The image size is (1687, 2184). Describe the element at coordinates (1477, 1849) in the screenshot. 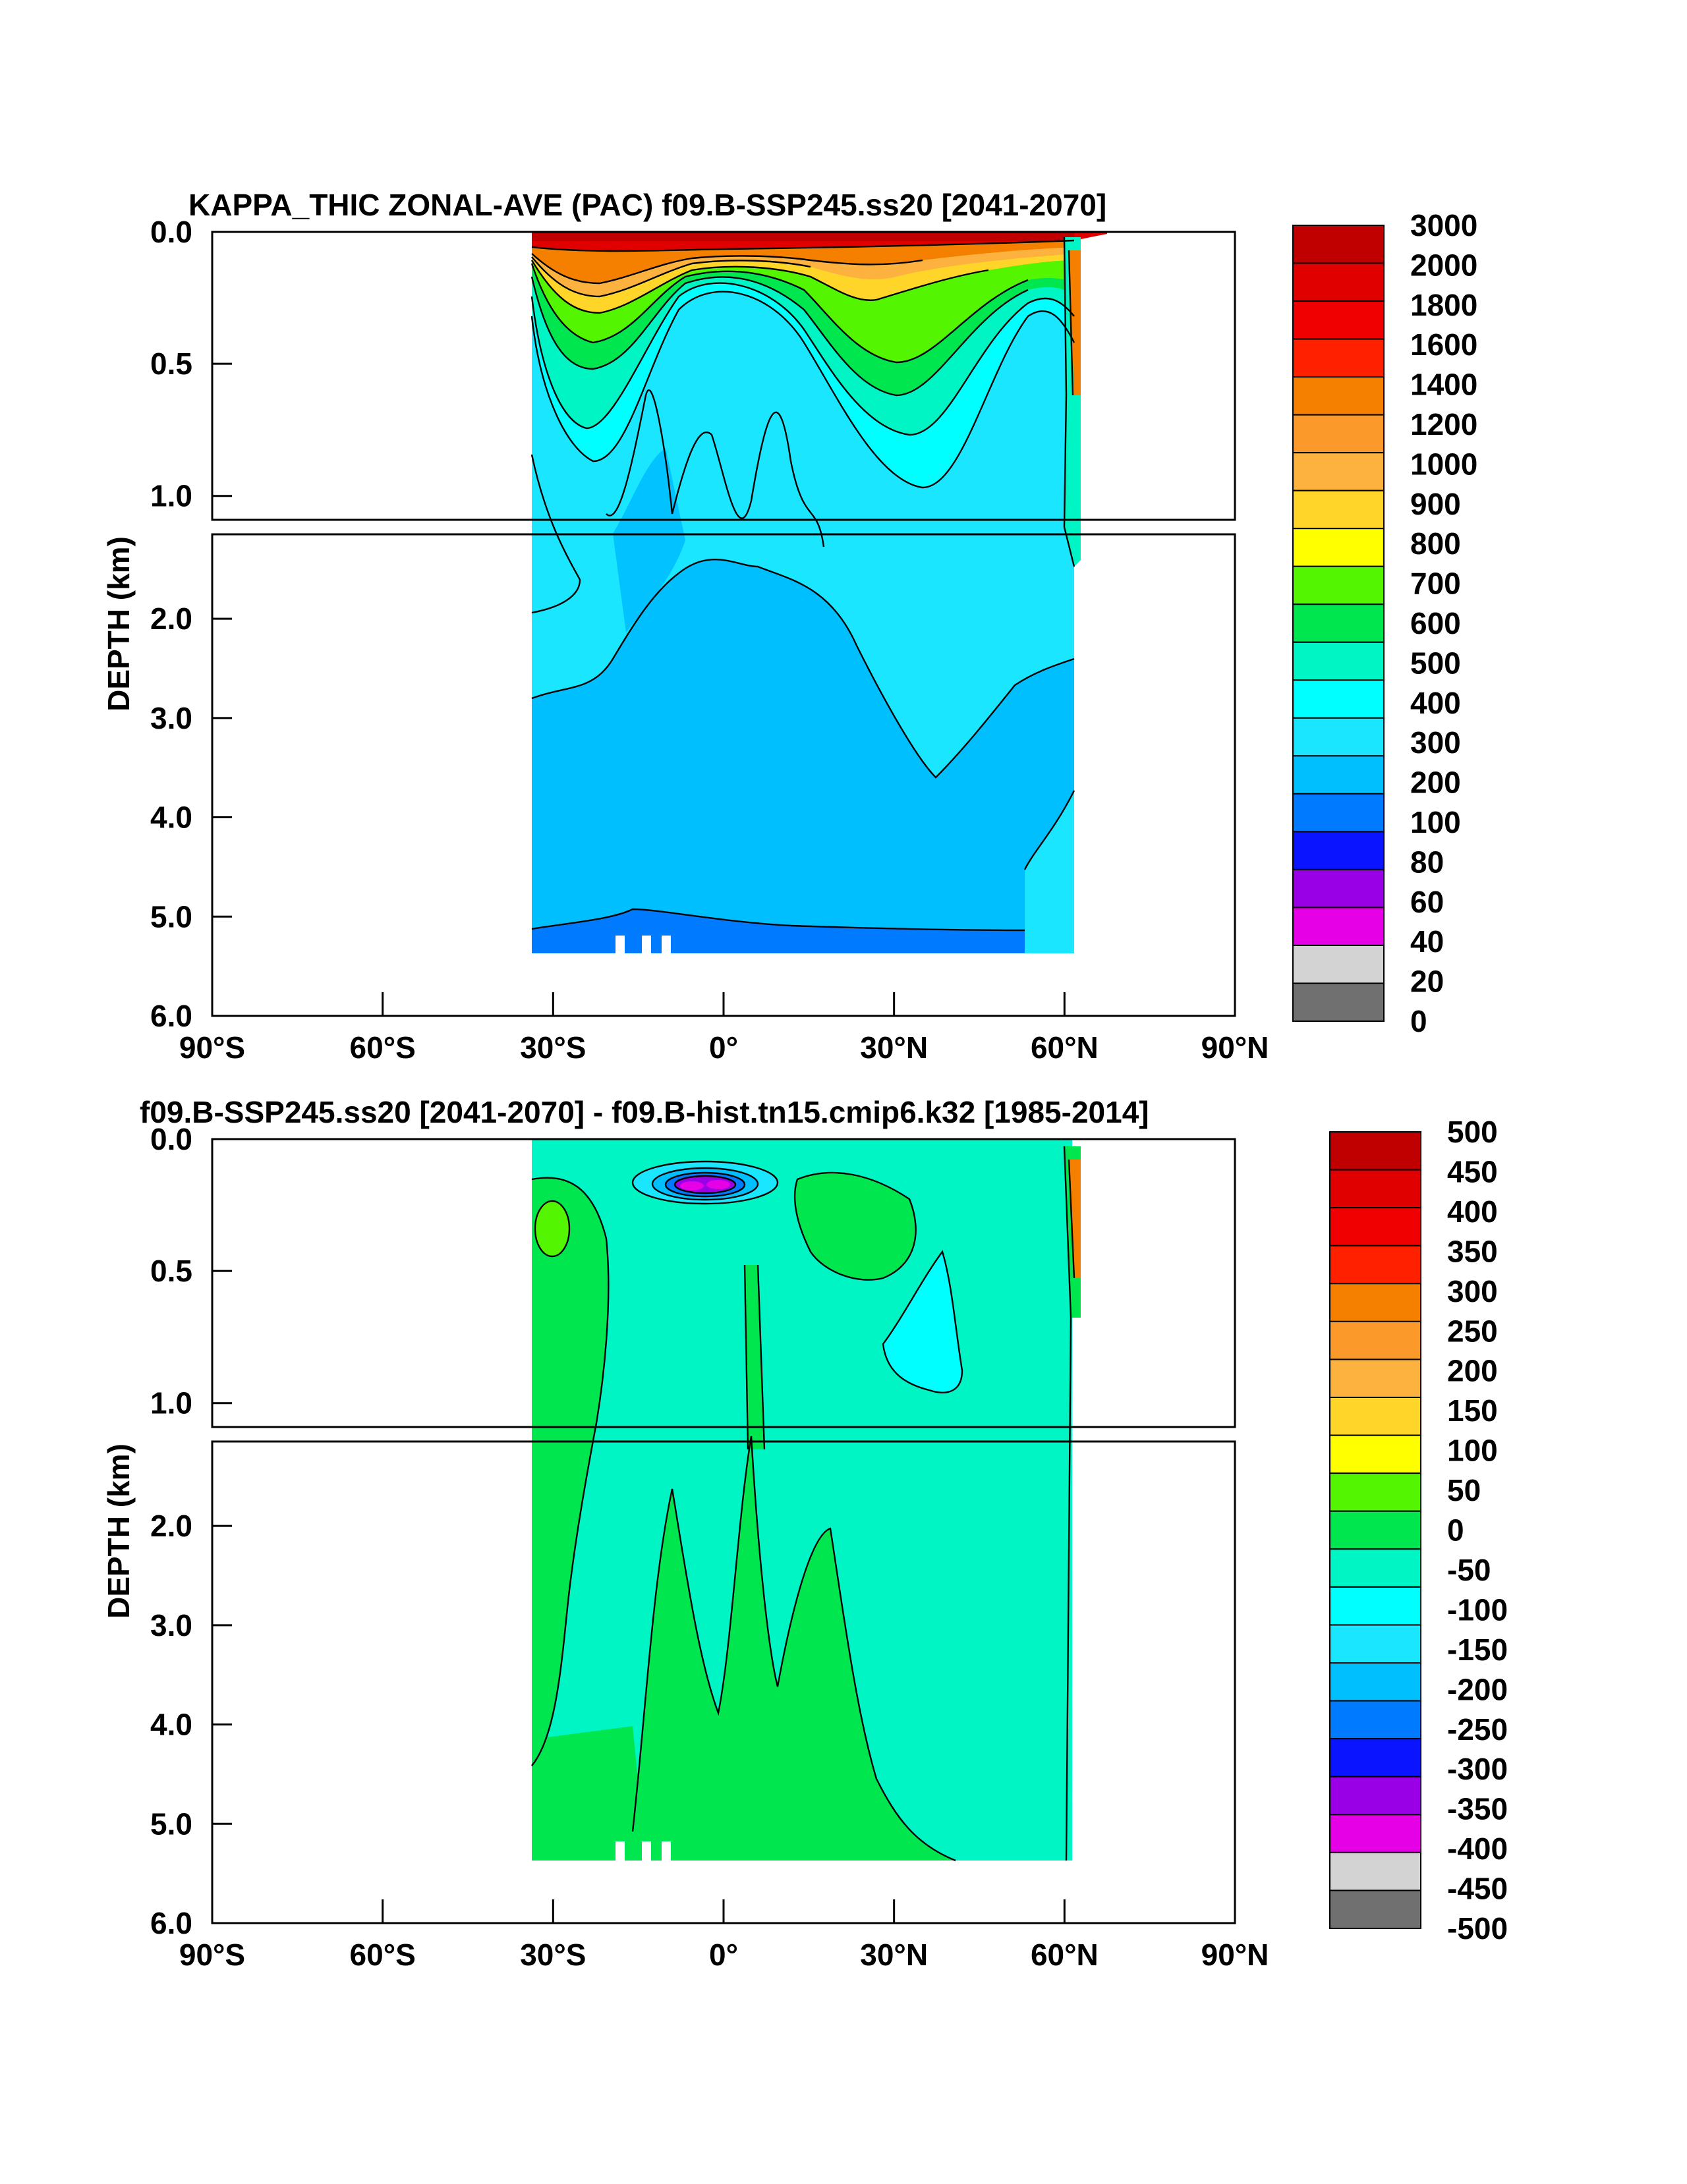

I see `colorbar-label: -400` at that location.